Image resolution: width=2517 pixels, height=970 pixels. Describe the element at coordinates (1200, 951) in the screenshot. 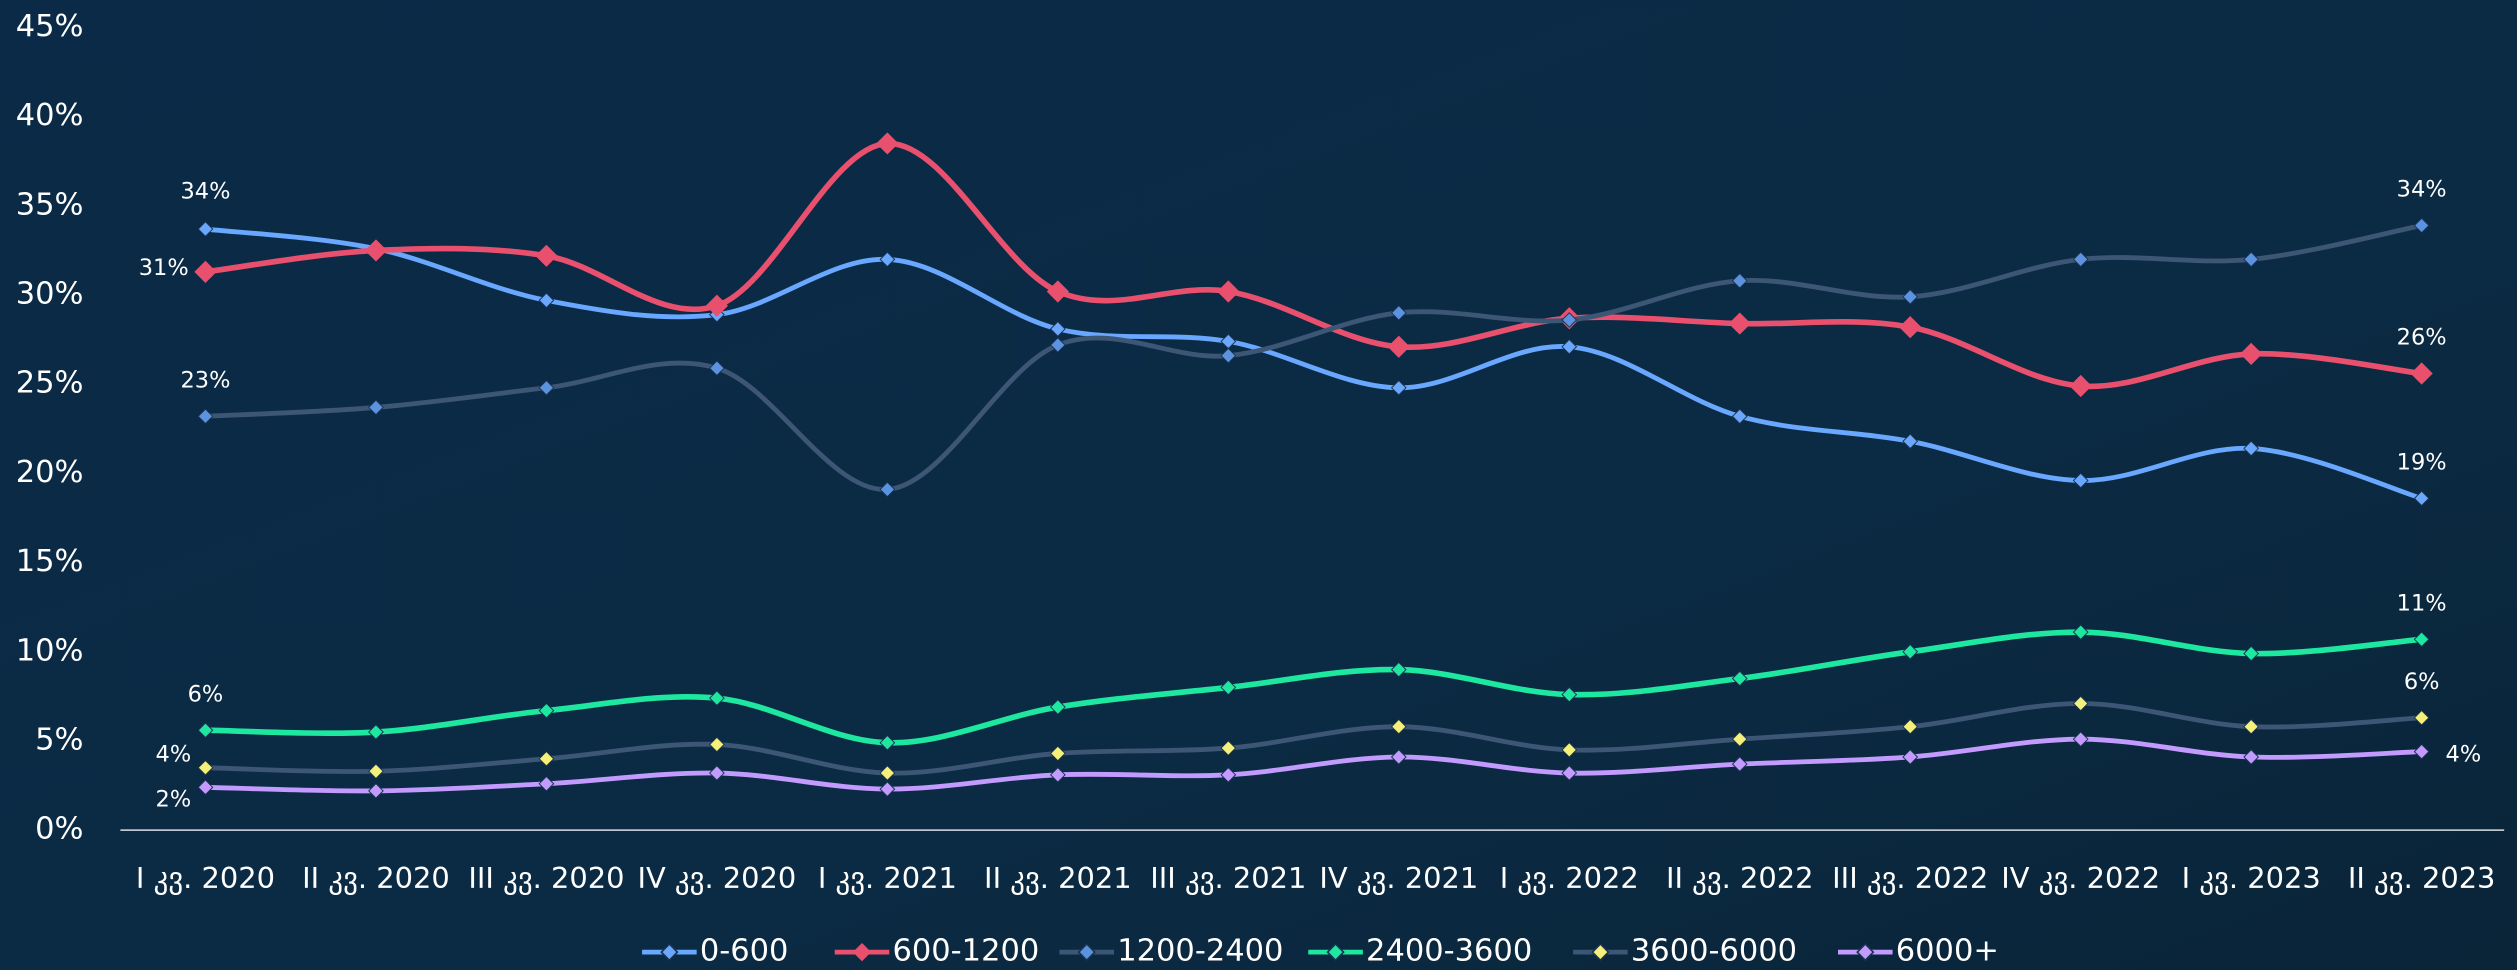

I see `legend-label: 1200-2400` at that location.